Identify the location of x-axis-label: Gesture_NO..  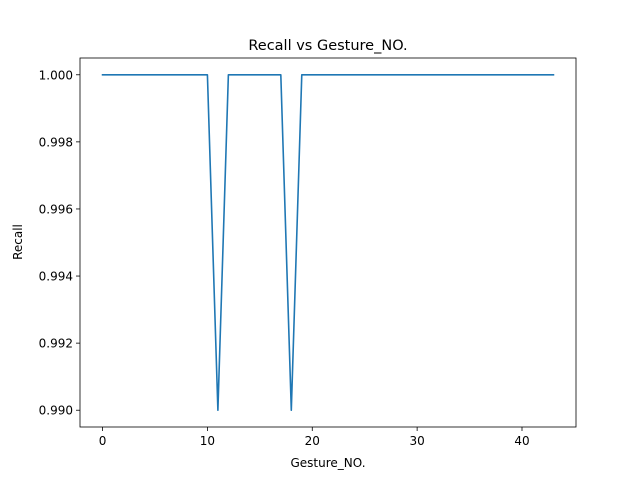
(327, 463).